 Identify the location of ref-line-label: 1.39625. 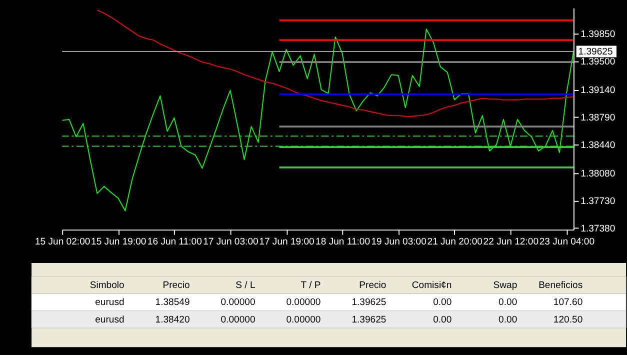
(595, 52).